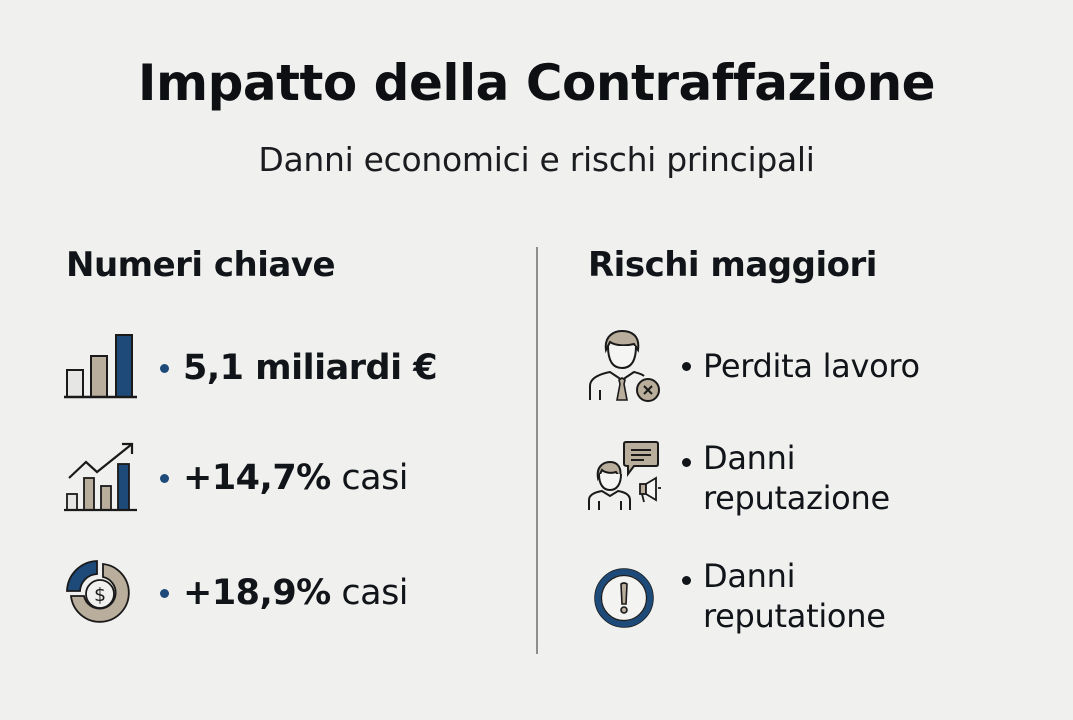  I want to click on key-number-value: +14,7% casi, so click(296, 478).